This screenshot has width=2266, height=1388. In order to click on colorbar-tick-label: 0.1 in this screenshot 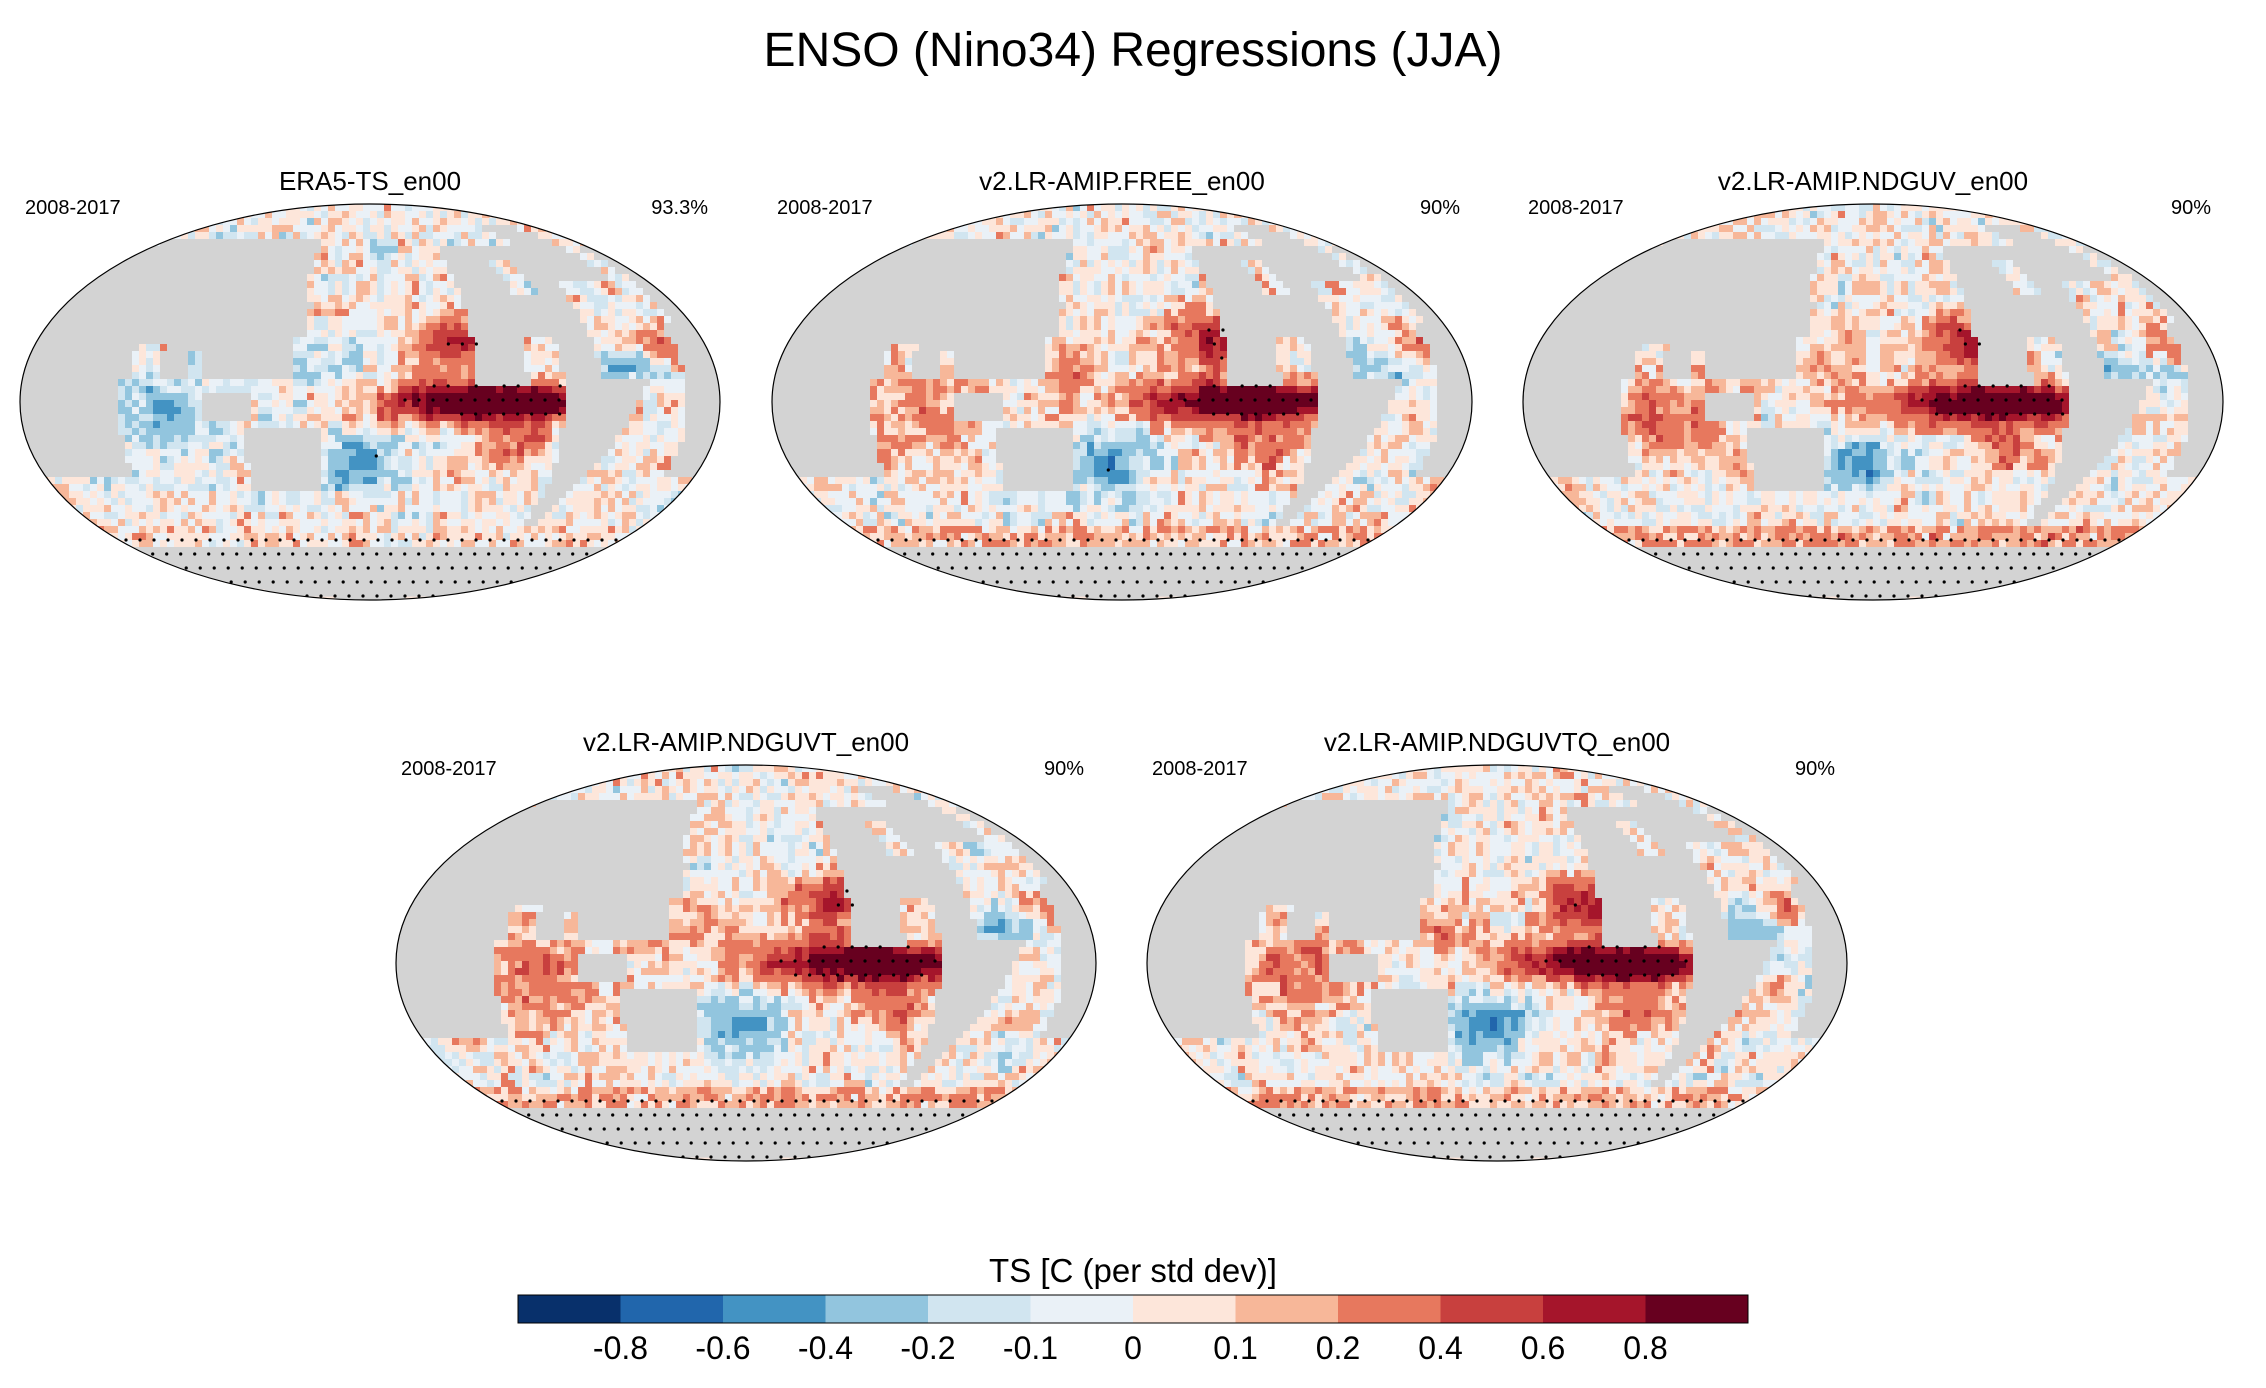, I will do `click(1235, 1348)`.